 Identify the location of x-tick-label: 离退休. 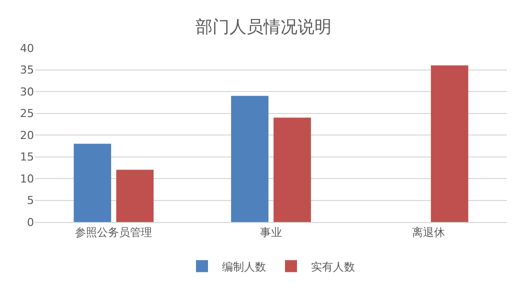
(428, 233).